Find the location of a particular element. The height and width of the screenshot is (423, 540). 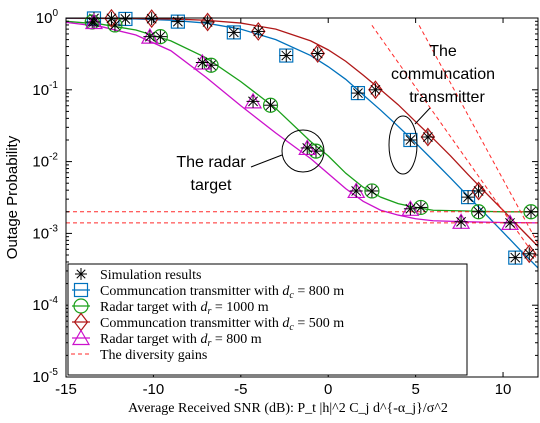

x-tick-label: 5 is located at coordinates (415, 389).